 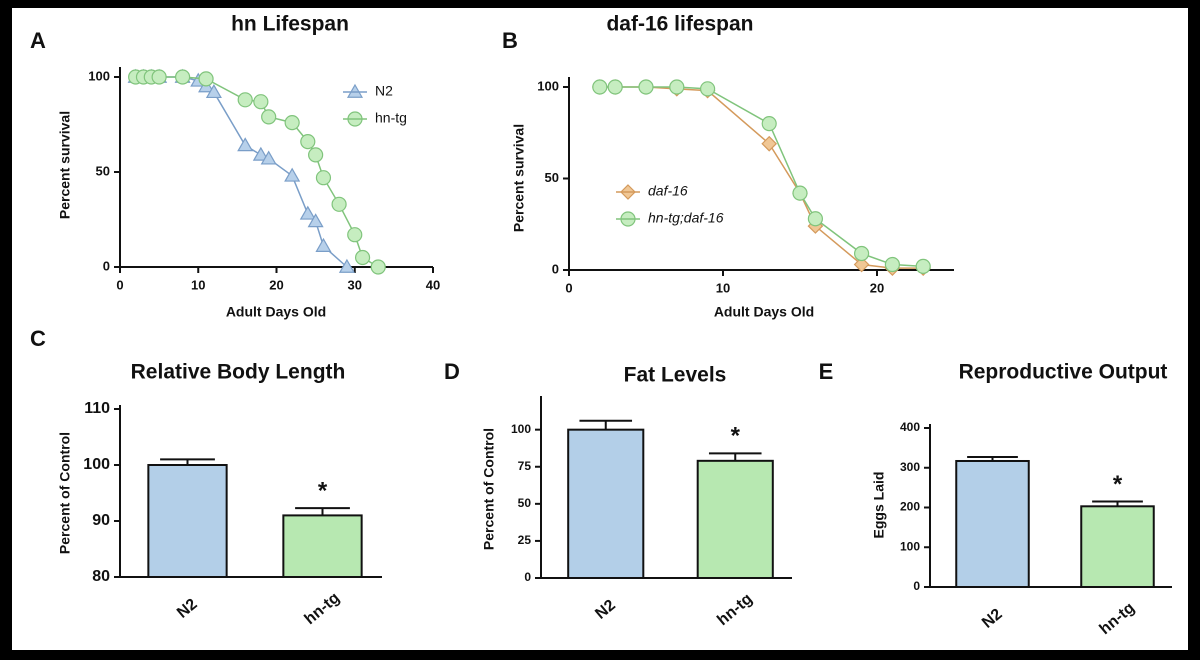 What do you see at coordinates (686, 218) in the screenshot?
I see `legend-label: hn-tg;daf-16` at bounding box center [686, 218].